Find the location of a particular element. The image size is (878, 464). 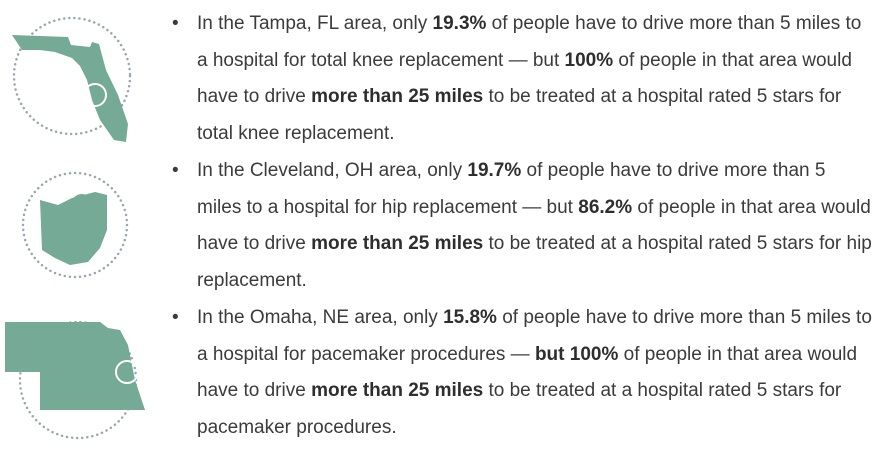

text: In the Tampa, FL area, only is located at coordinates (315, 23).